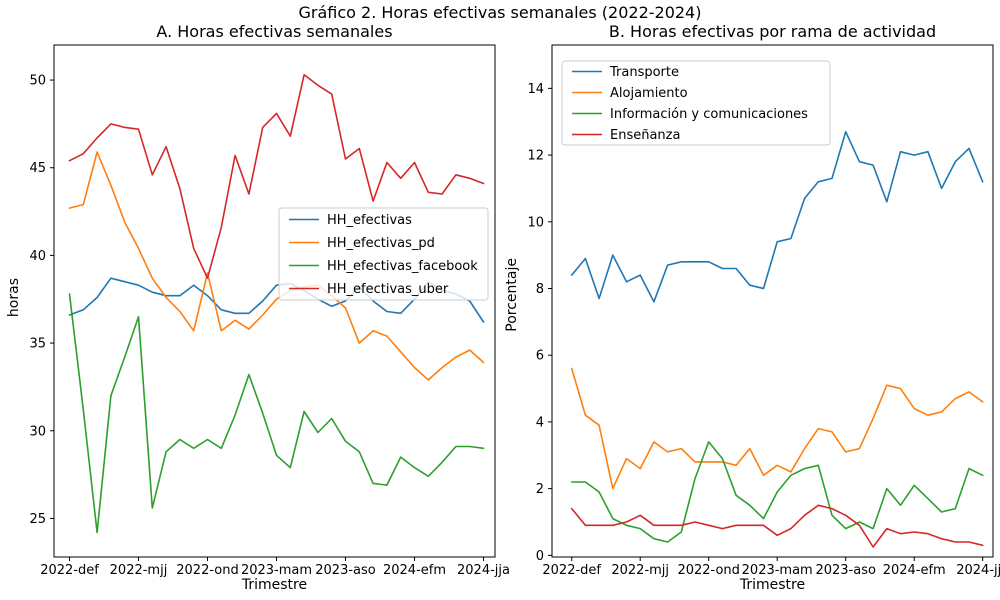 The image size is (1000, 600). I want to click on series-line-Alojamiento, so click(777, 428).